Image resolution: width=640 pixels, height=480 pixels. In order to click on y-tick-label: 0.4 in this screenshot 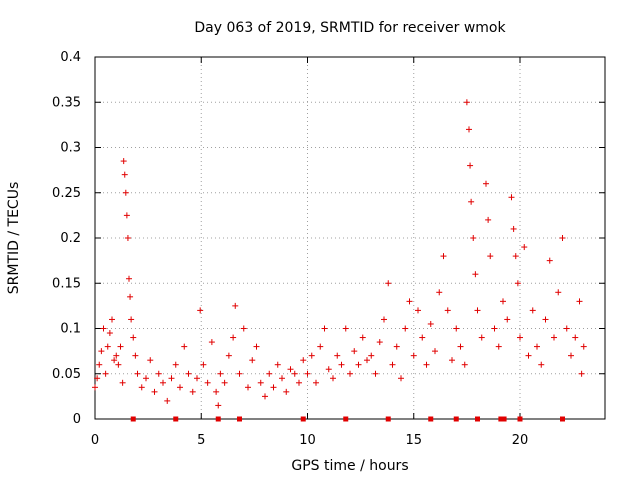, I will do `click(70, 57)`.